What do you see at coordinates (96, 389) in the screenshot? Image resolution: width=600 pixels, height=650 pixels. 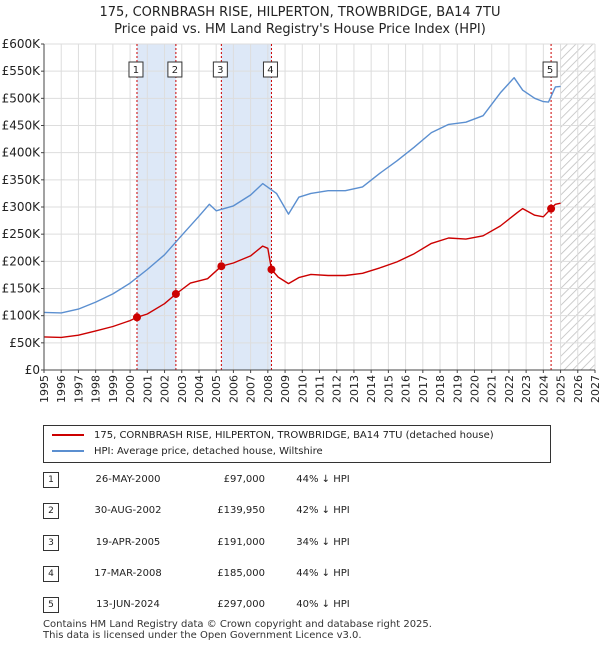 I see `x-tick-label: 1998` at bounding box center [96, 389].